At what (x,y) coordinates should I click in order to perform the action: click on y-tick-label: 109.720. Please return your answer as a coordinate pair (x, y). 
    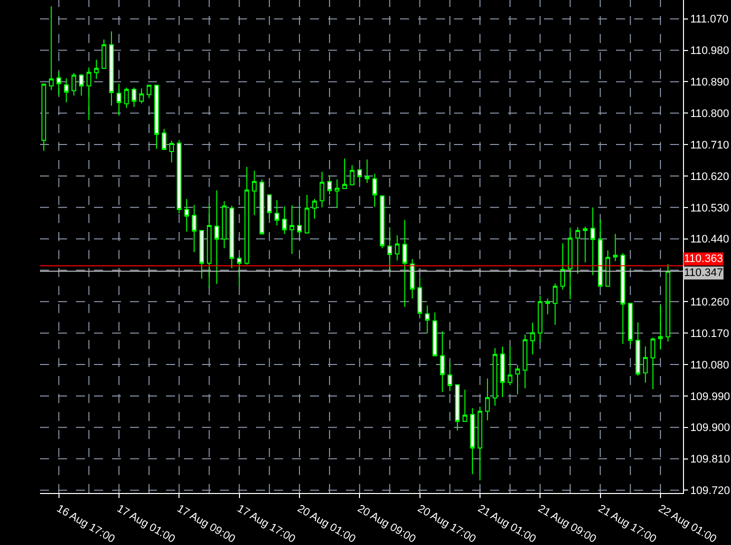
    Looking at the image, I should click on (710, 491).